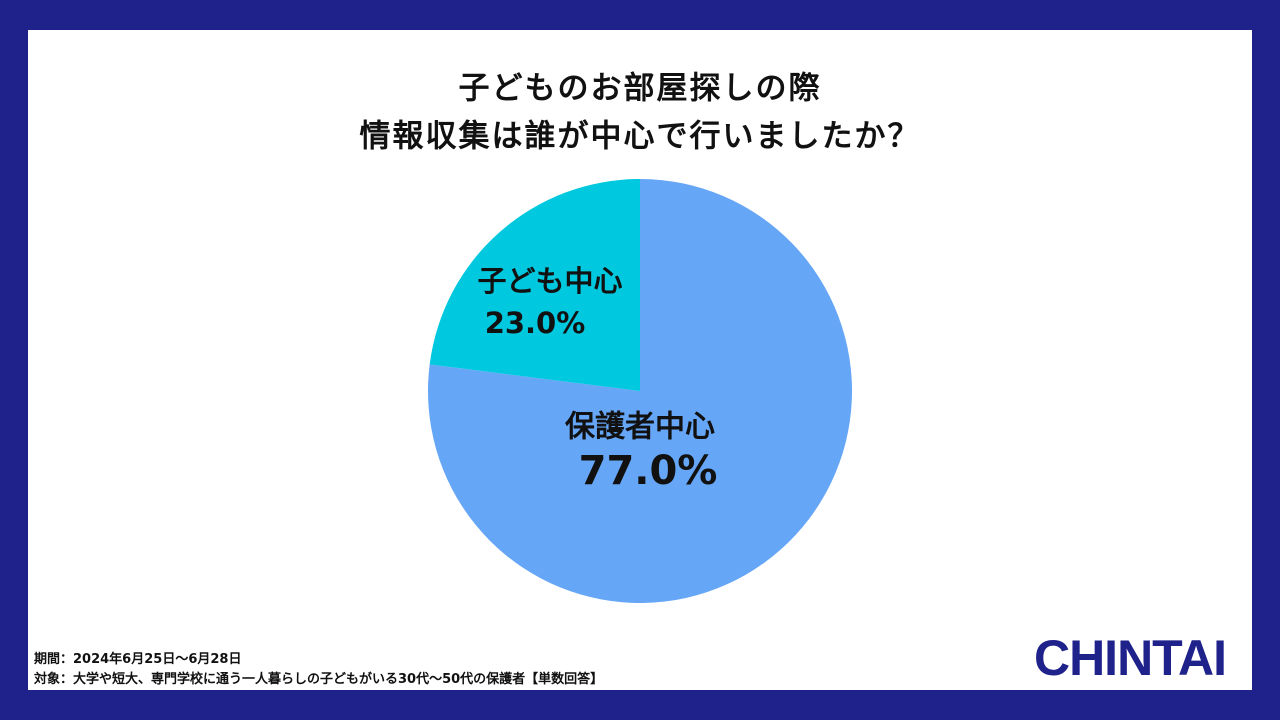  What do you see at coordinates (640, 89) in the screenshot?
I see `chart-title: 子どものお部屋探しの際` at bounding box center [640, 89].